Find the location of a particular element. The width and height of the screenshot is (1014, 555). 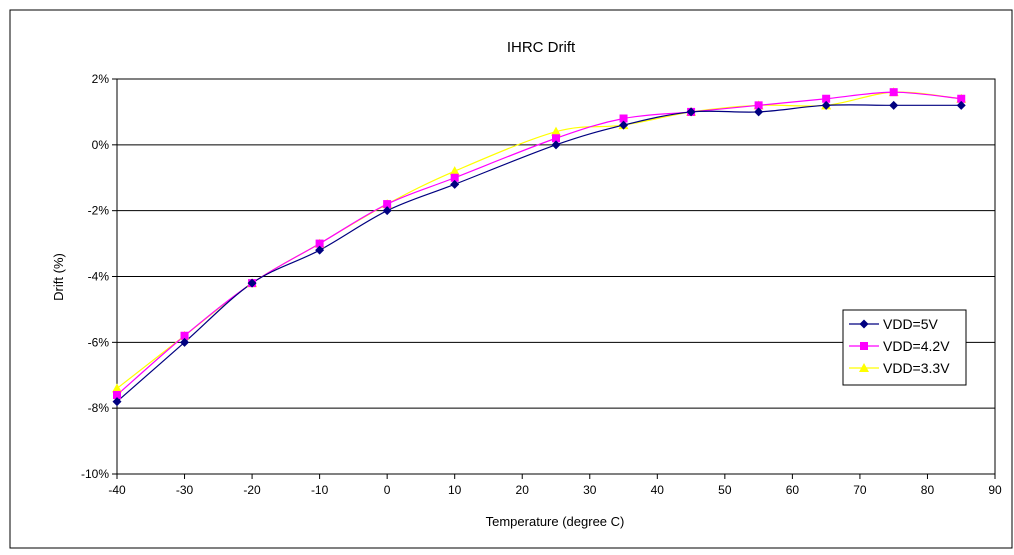

legend-label-2: VDD=3.3V is located at coordinates (916, 368).